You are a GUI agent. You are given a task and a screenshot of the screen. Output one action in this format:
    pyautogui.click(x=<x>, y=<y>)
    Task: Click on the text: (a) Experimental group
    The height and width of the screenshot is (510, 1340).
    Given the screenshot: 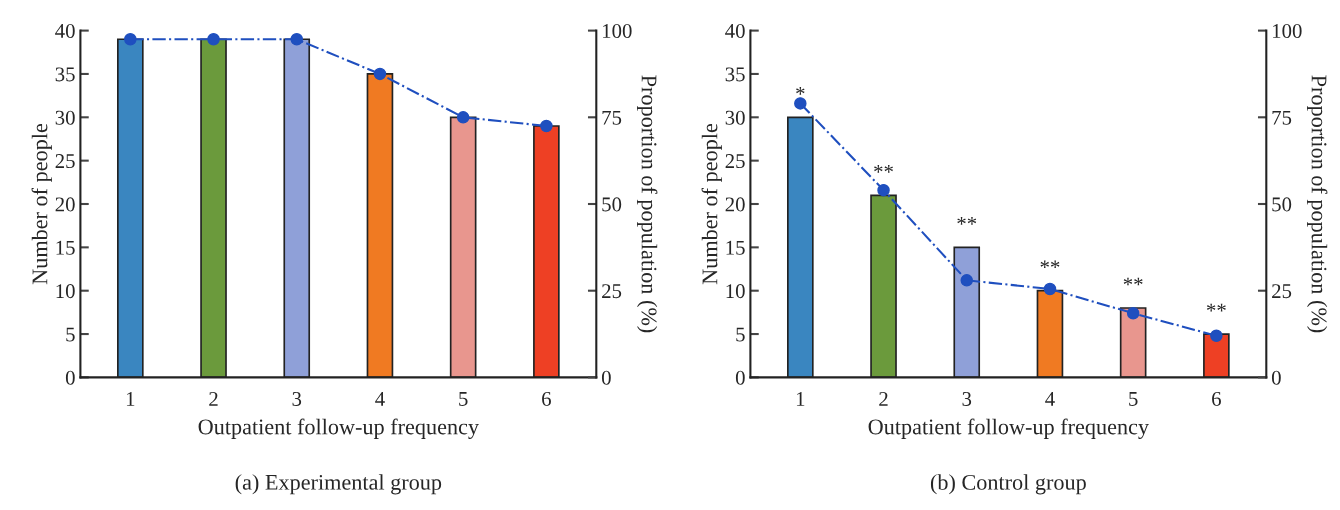 What is the action you would take?
    pyautogui.click(x=338, y=484)
    